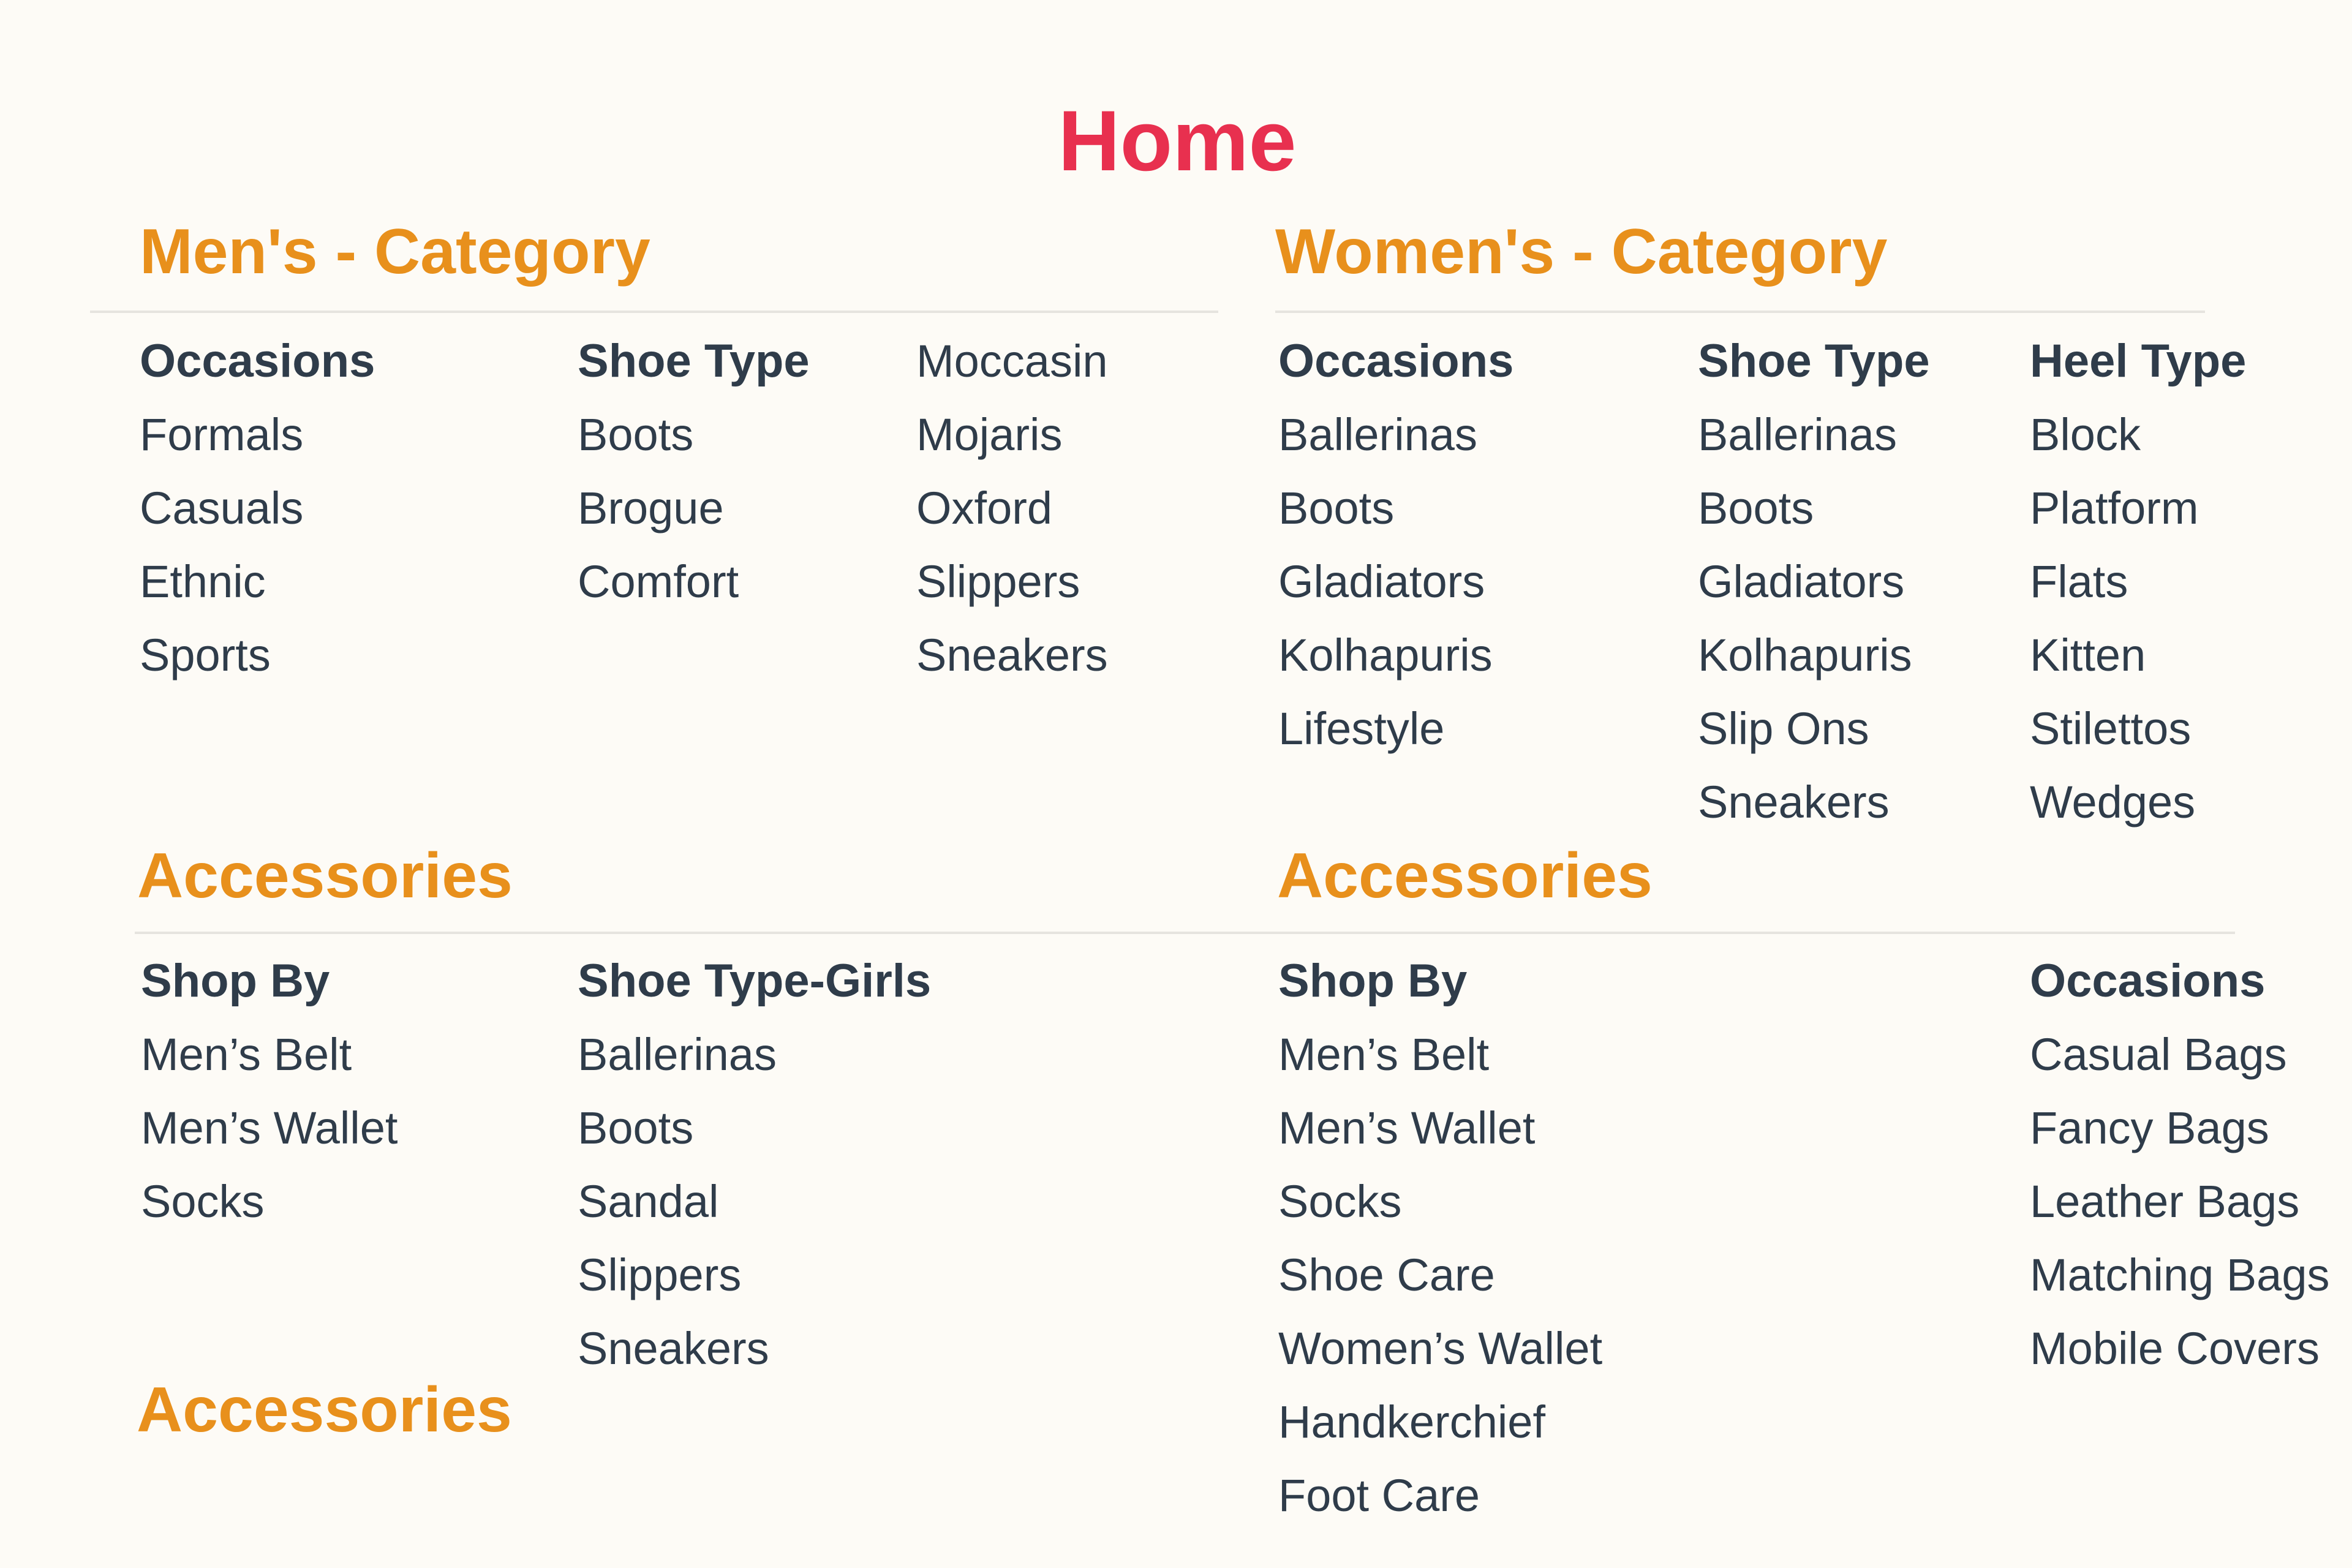 This screenshot has width=2352, height=1568. What do you see at coordinates (2113, 802) in the screenshot?
I see `womens-heel-type-link: Wedges` at bounding box center [2113, 802].